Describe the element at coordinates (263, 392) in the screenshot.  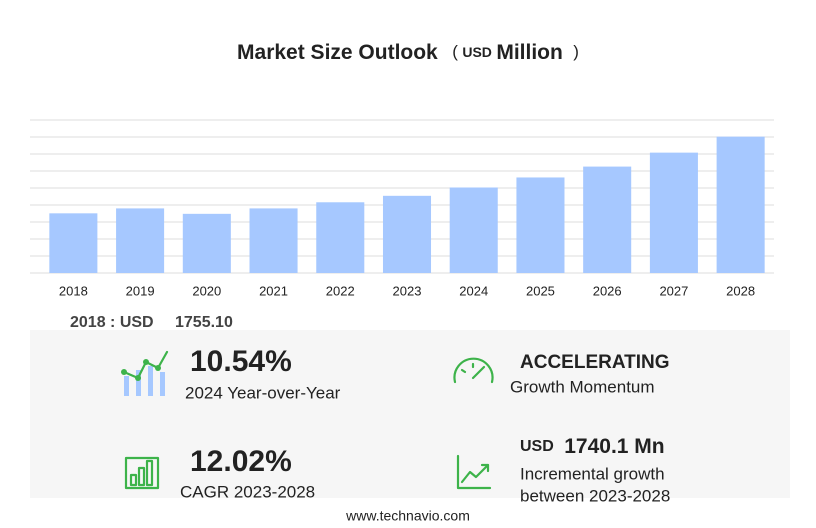
I see `kpi-label: 2024 Year-over-Year` at that location.